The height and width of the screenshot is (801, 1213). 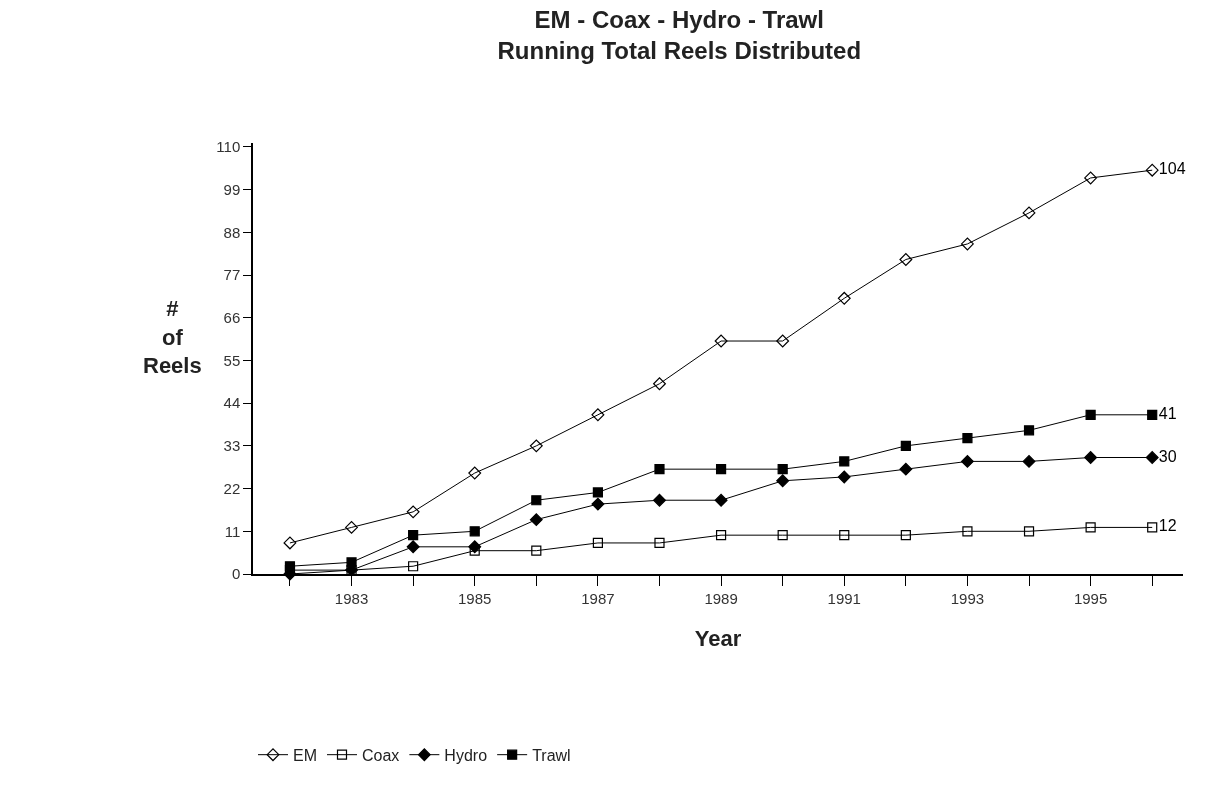 What do you see at coordinates (232, 488) in the screenshot?
I see `y-tick-label: 22` at bounding box center [232, 488].